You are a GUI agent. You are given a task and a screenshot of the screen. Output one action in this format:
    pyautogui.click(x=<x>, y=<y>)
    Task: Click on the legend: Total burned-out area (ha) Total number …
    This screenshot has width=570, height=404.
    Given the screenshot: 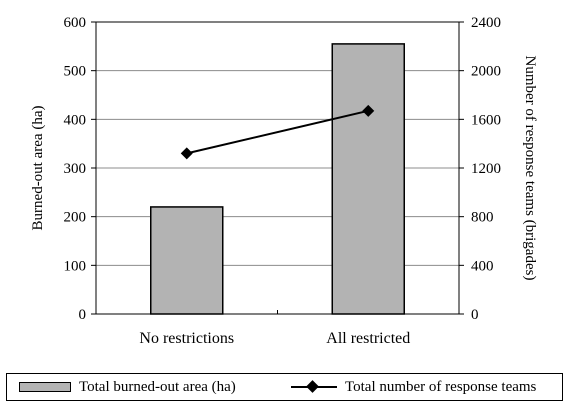 What is the action you would take?
    pyautogui.click(x=284, y=387)
    